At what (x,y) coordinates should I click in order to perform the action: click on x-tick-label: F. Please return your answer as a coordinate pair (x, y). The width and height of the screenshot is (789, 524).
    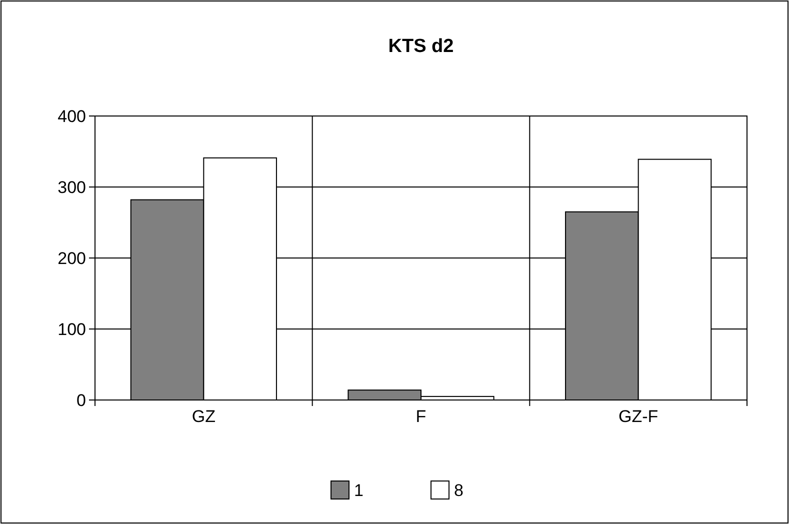
    Looking at the image, I should click on (421, 416).